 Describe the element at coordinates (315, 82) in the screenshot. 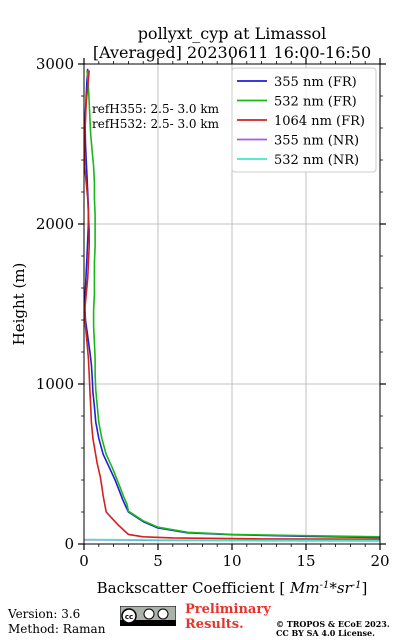

I see `legend-label: 355 nm (FR)` at that location.